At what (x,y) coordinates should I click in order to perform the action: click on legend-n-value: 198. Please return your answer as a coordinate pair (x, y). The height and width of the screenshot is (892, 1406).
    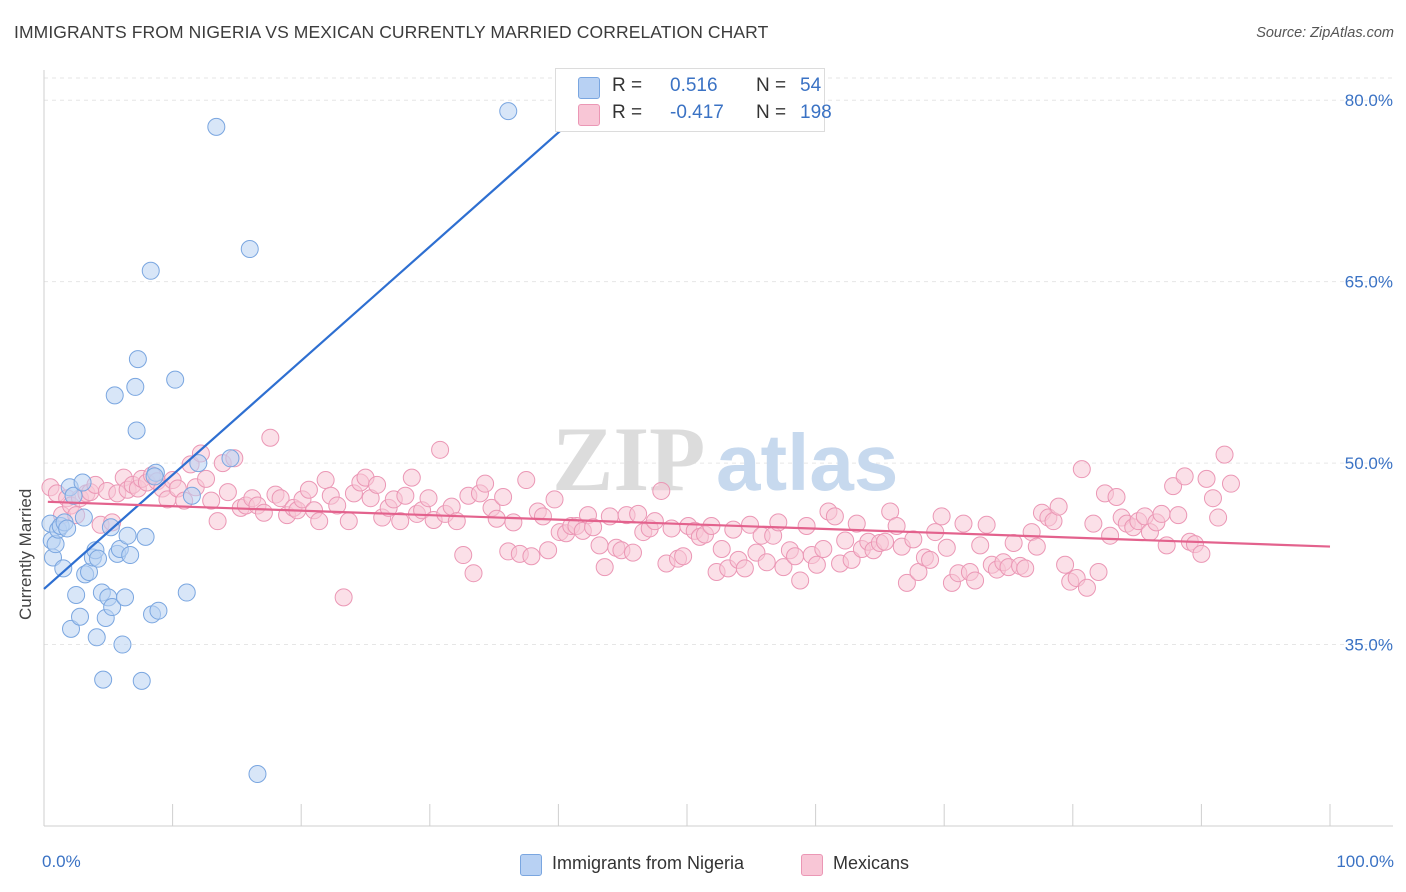
    Looking at the image, I should click on (816, 112).